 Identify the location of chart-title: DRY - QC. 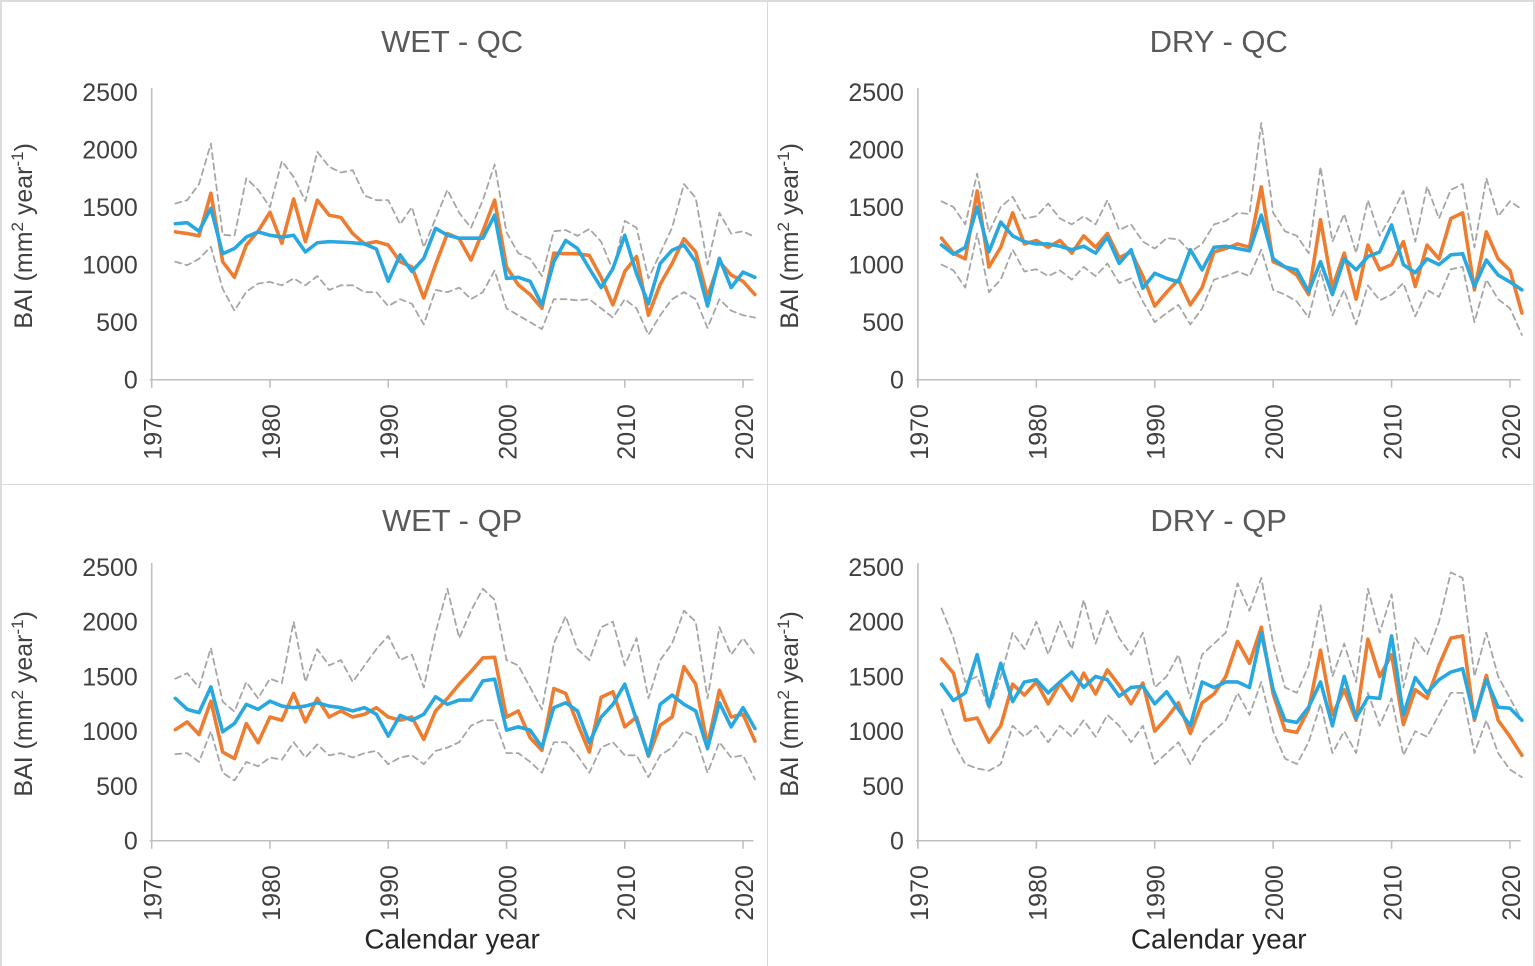
(1218, 41).